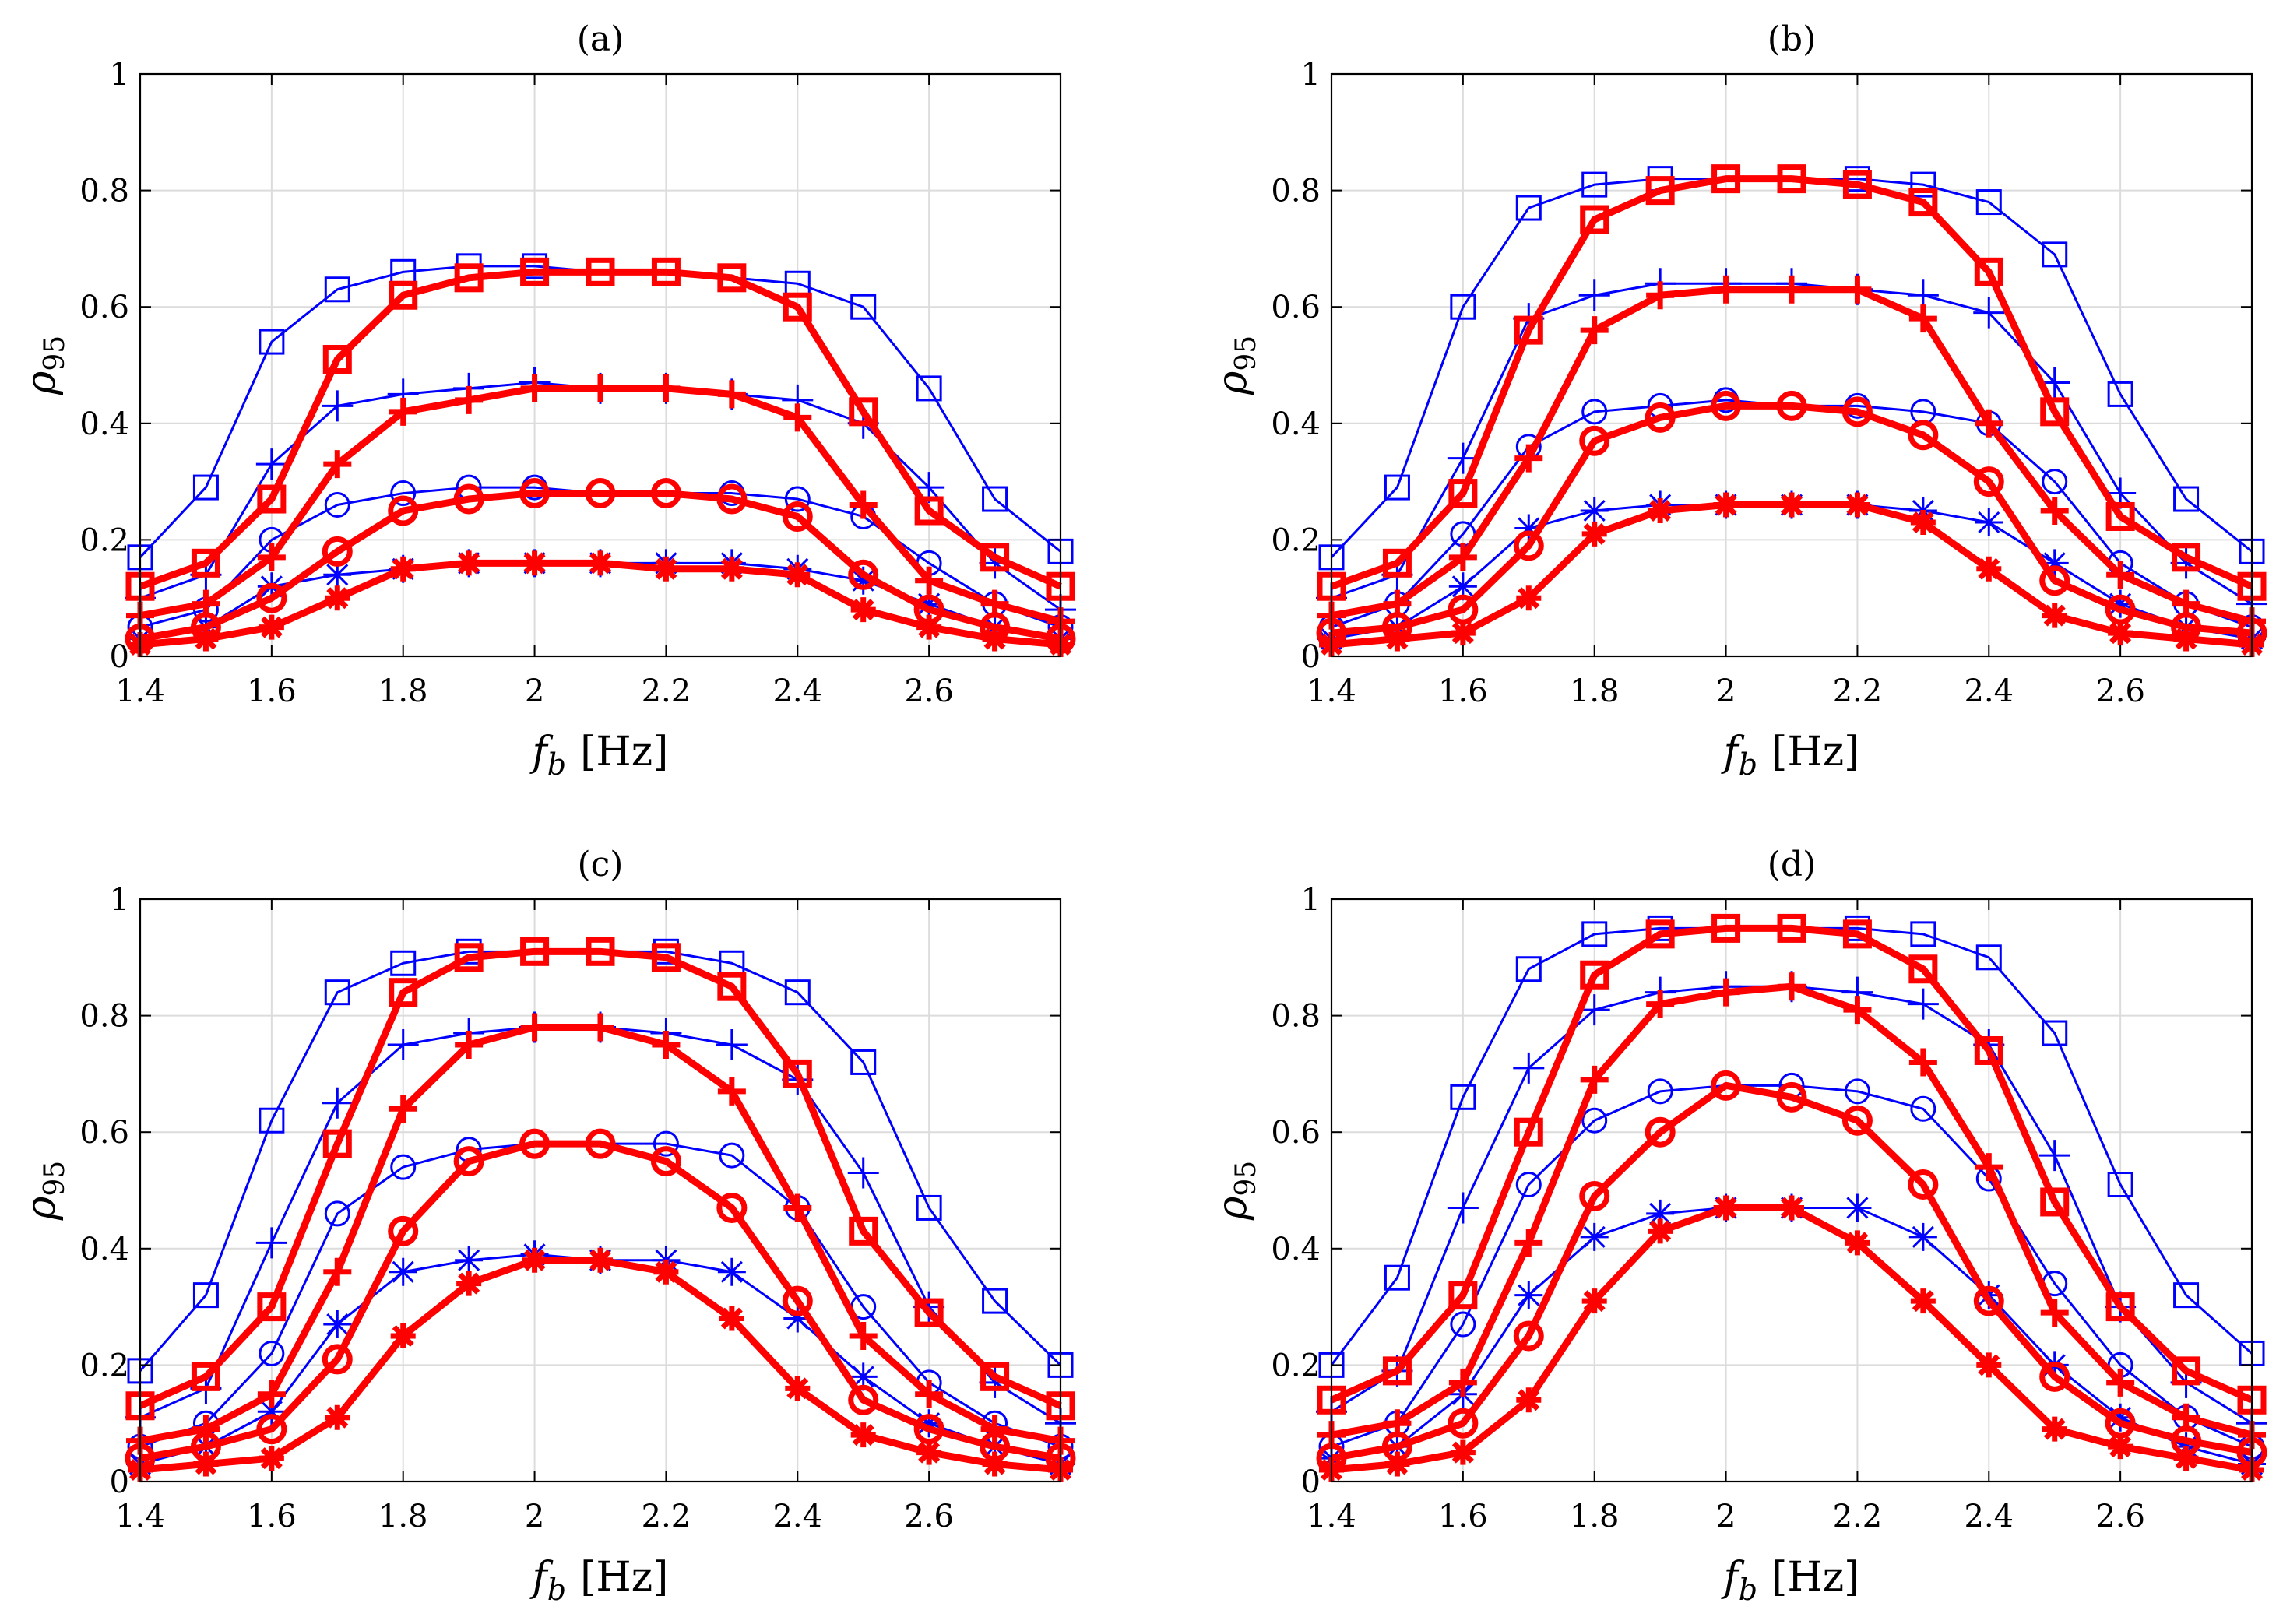 The width and height of the screenshot is (2290, 1624). I want to click on y-axis-symbol: ρ, so click(41, 1208).